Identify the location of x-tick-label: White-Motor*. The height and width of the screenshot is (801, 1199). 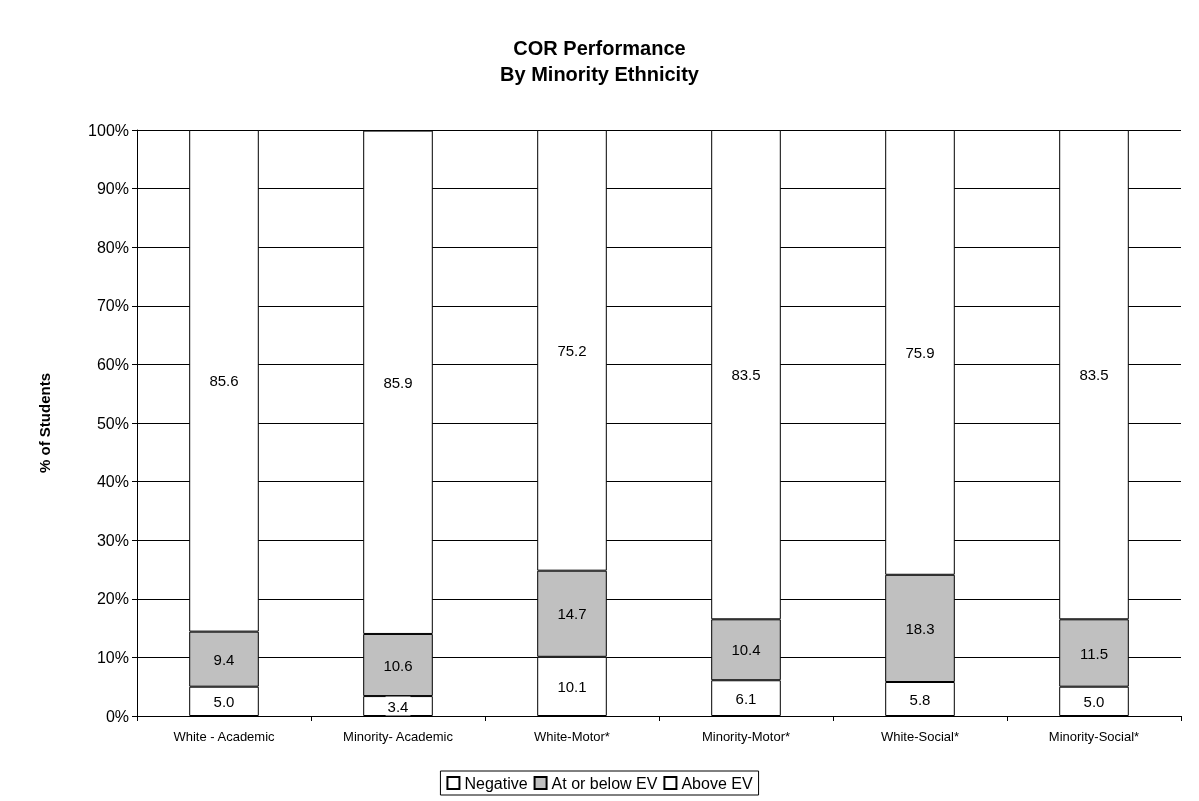
(572, 736).